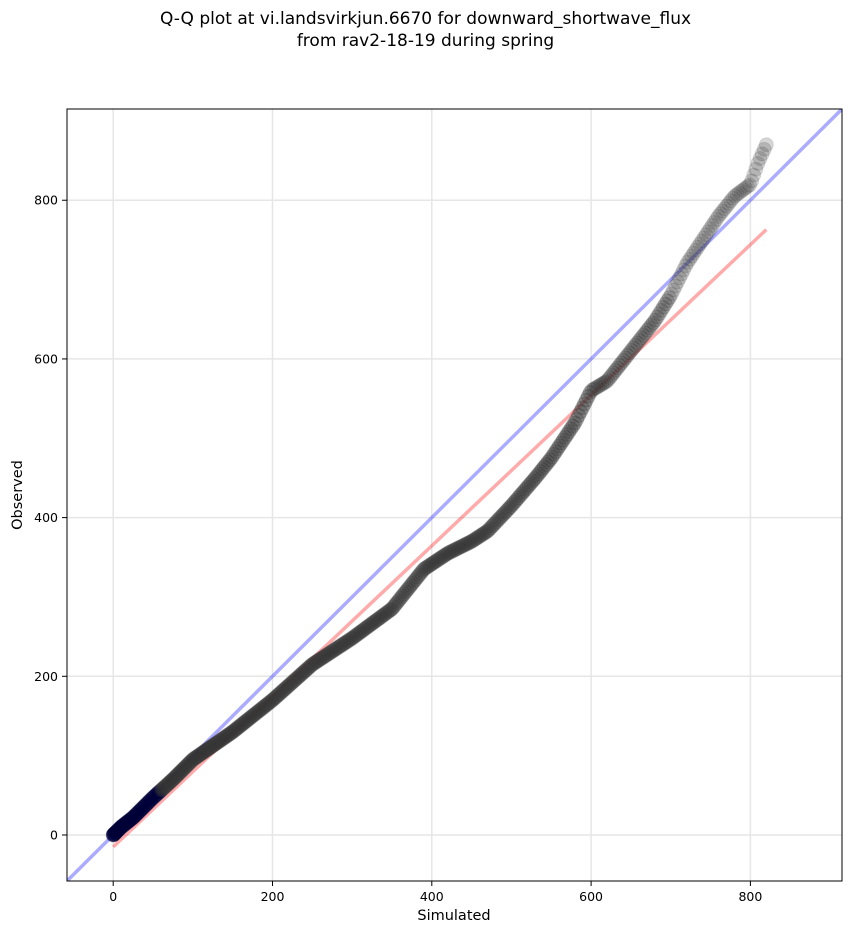 Image resolution: width=851 pixels, height=934 pixels. I want to click on y-axis-ticks: 0 200 400 600 800, so click(50, 517).